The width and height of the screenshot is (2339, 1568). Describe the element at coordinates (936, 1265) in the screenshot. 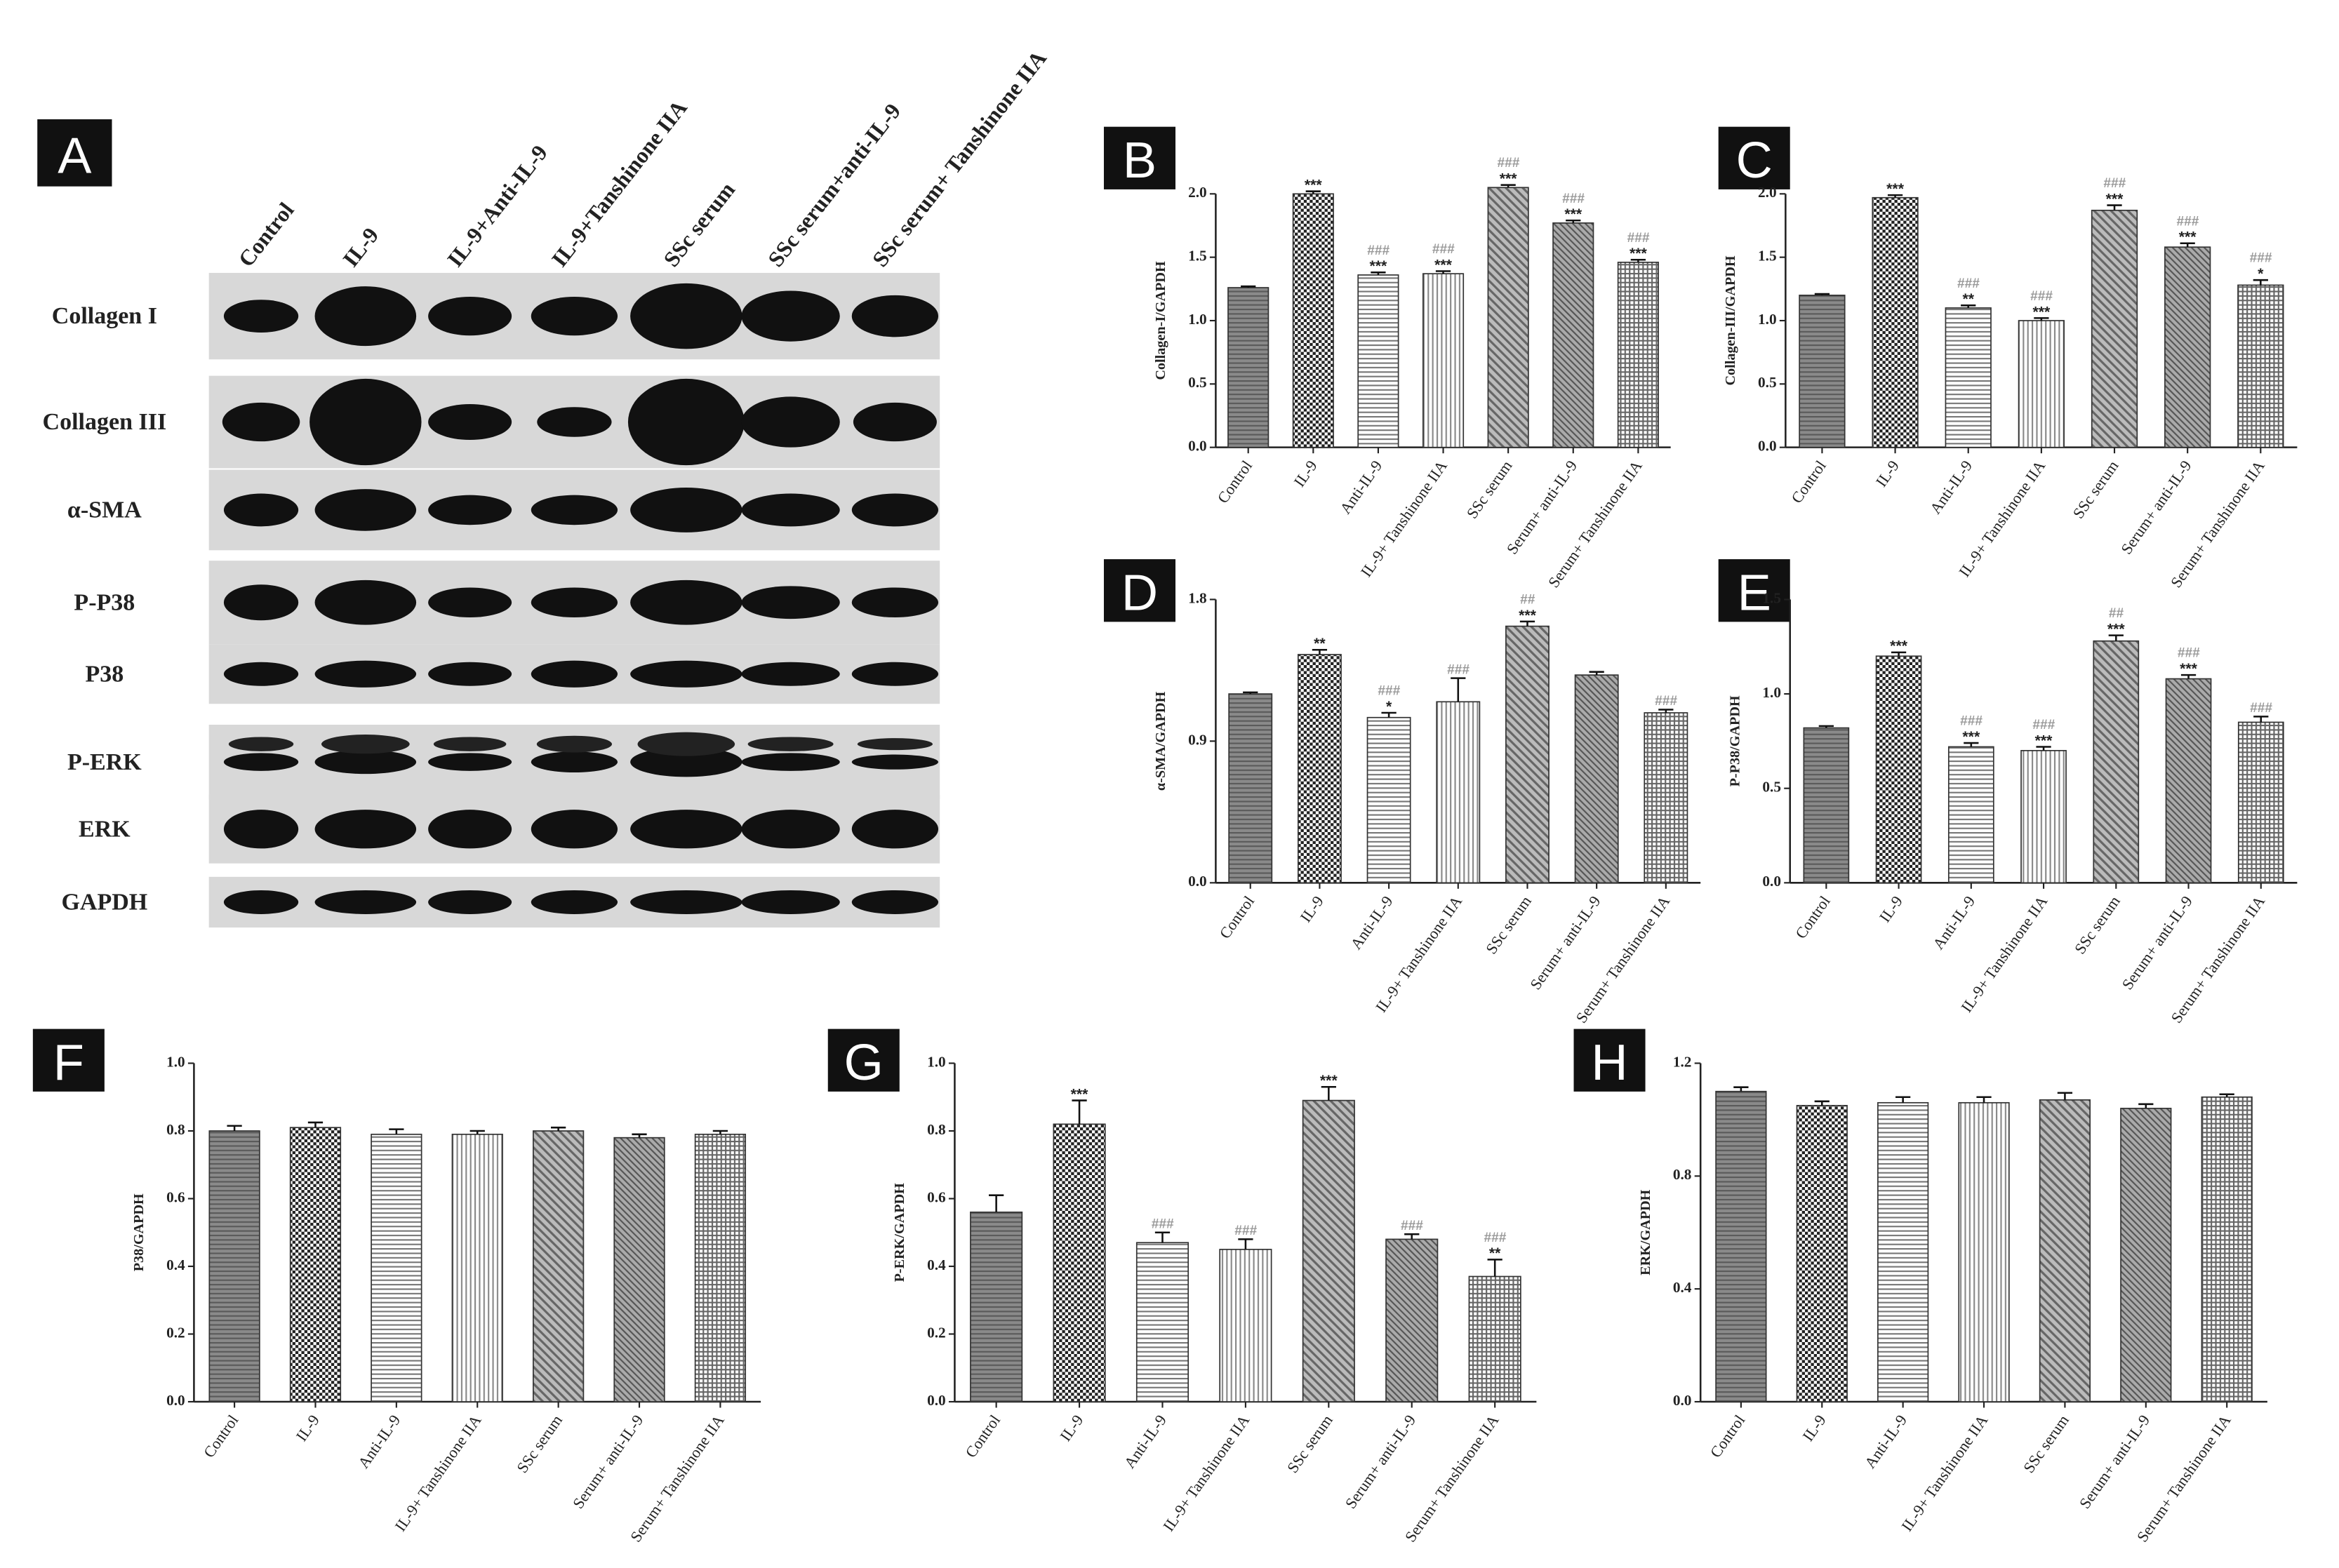

I see `y-tick-label: 0.4` at that location.